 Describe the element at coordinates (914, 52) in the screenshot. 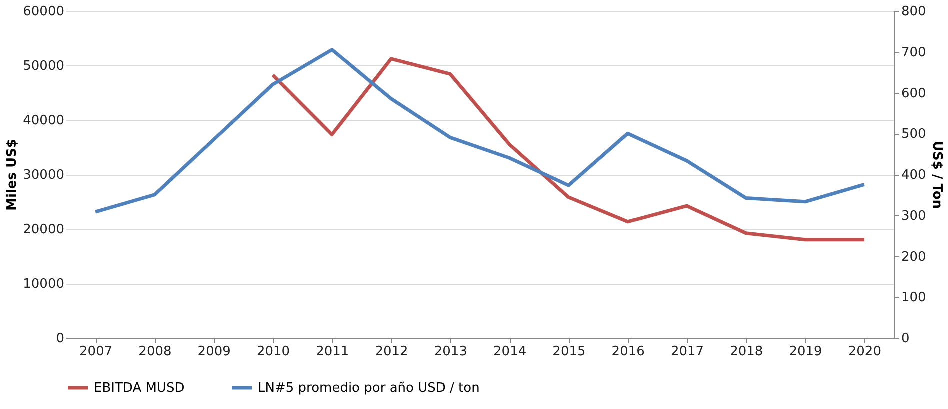

I see `y2-tick-label: 700` at that location.